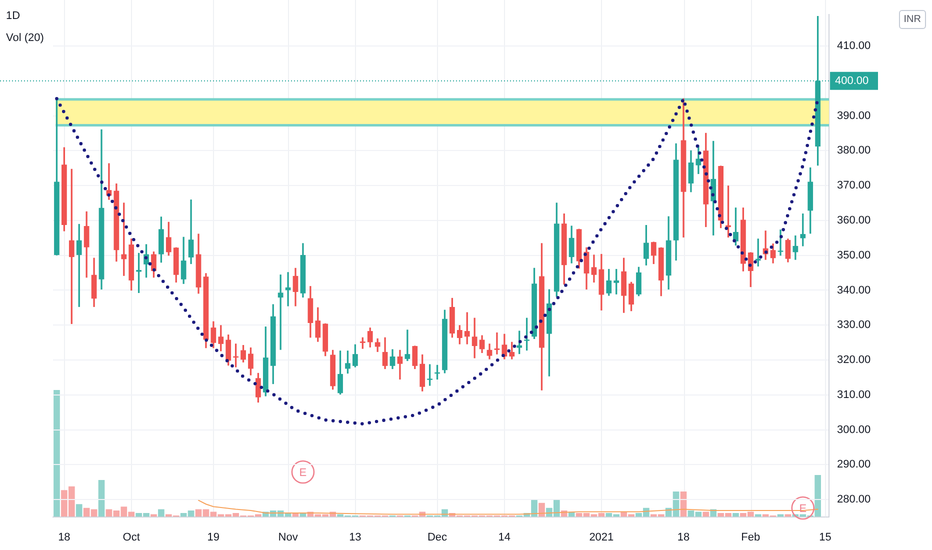 This screenshot has height=550, width=932. I want to click on y-tick-label: 300.00, so click(854, 430).